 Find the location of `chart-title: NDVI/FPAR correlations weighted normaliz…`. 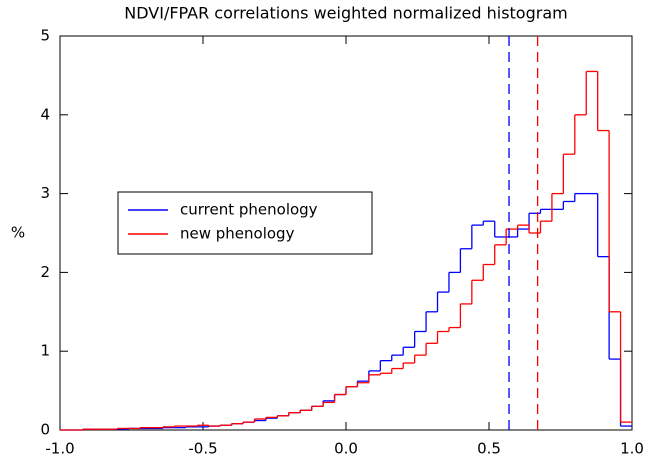

chart-title: NDVI/FPAR correlations weighted normaliz… is located at coordinates (345, 13).